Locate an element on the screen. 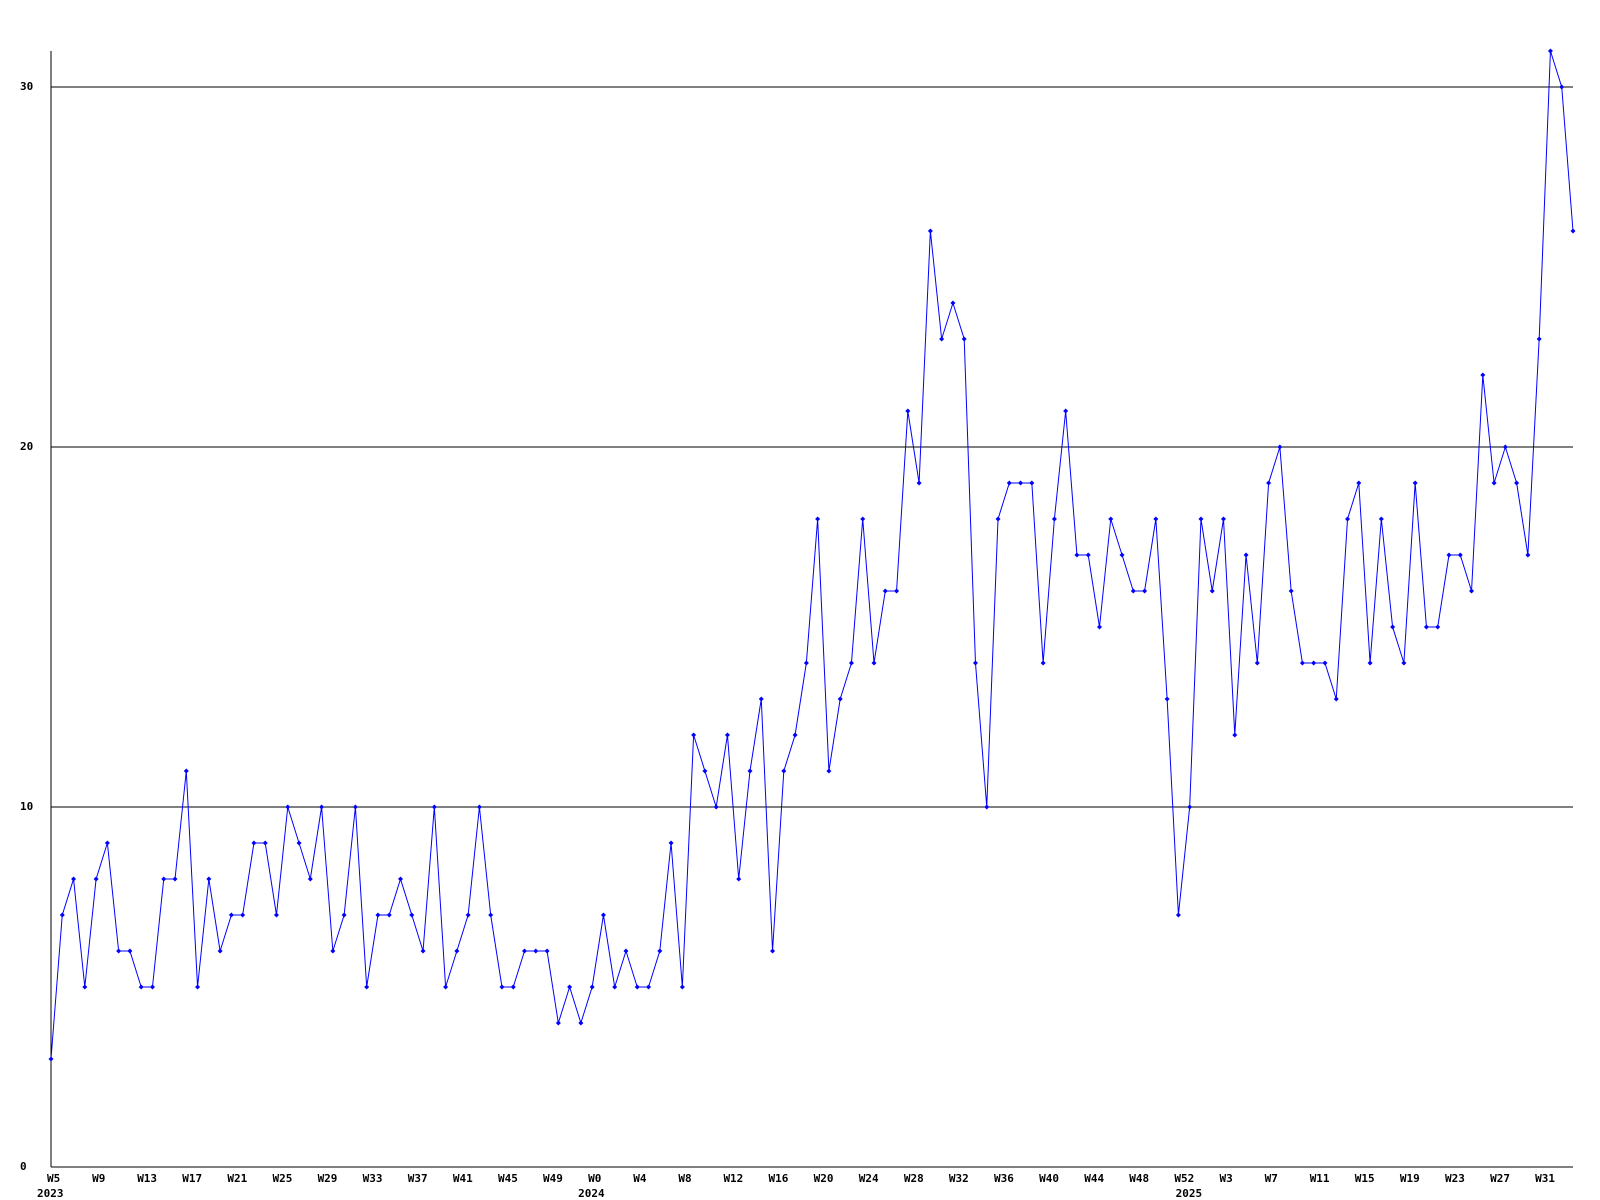 The image size is (1600, 1200). x-tick-label: W31 is located at coordinates (1545, 1178).